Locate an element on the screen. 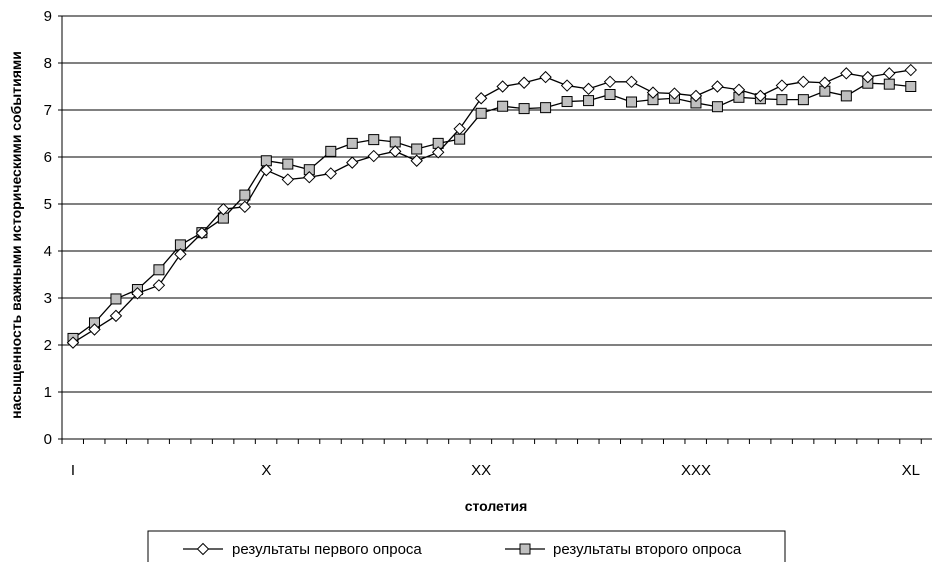  legend-label: результаты второго опроса is located at coordinates (647, 549).